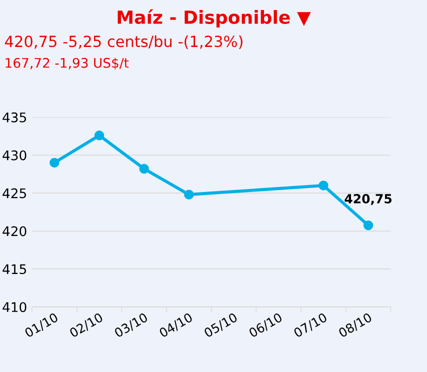 The width and height of the screenshot is (427, 372). What do you see at coordinates (14, 231) in the screenshot?
I see `y-tick-label: 420` at bounding box center [14, 231].